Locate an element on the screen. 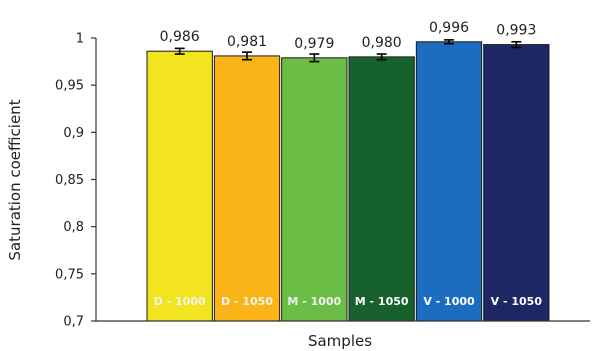  y-tick-label: 0,7 is located at coordinates (73, 322).